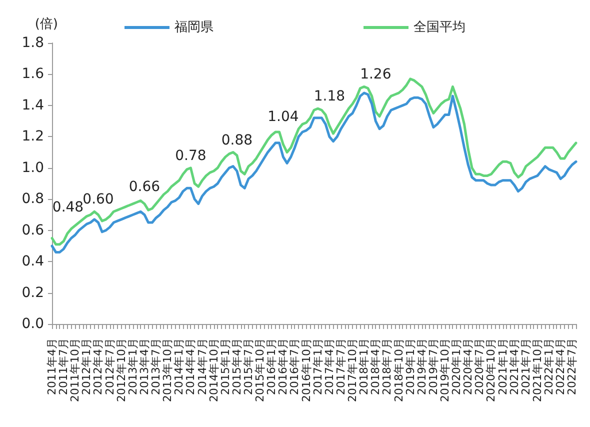  Describe the element at coordinates (33, 105) in the screenshot. I see `y-tick-label: 1.4` at that location.